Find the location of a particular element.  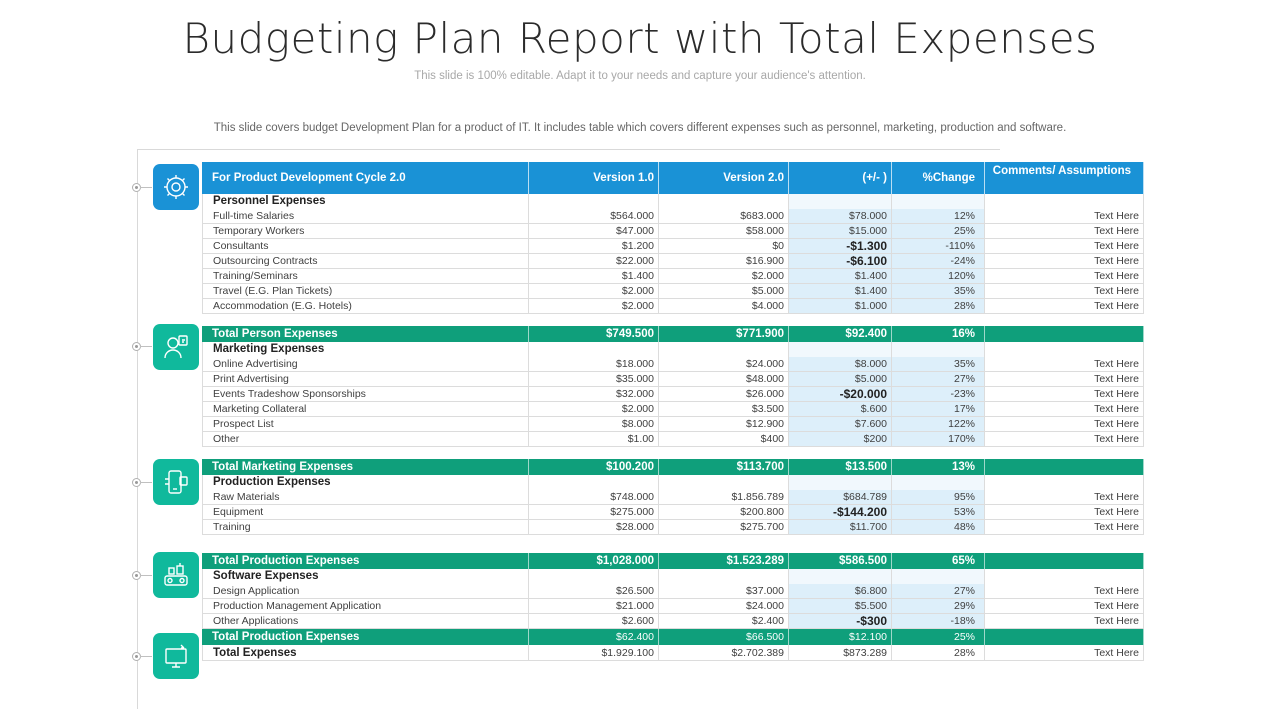

table-cell: Total Expenses is located at coordinates (365, 652).